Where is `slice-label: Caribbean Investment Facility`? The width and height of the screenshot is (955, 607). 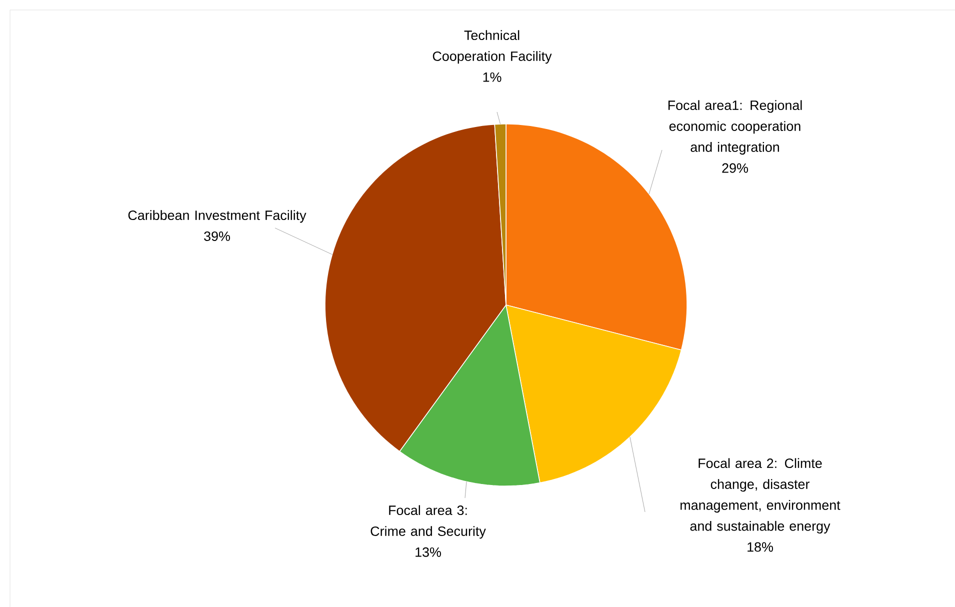 slice-label: Caribbean Investment Facility is located at coordinates (217, 216).